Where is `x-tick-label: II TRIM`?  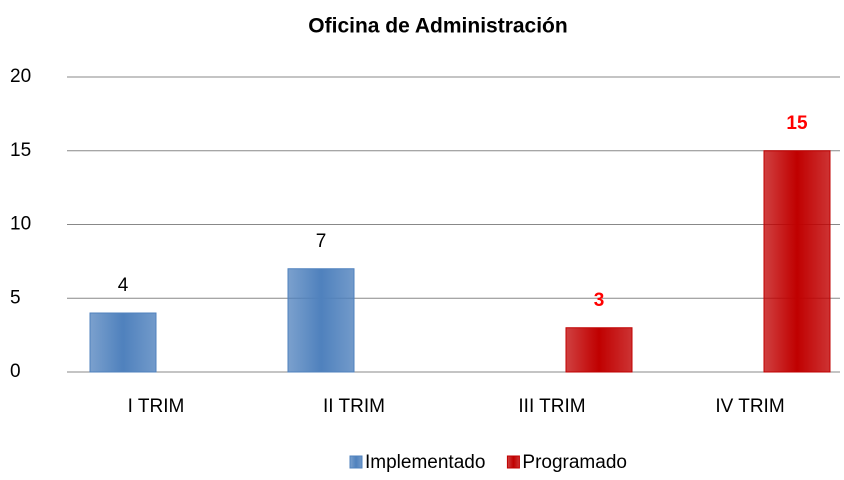
x-tick-label: II TRIM is located at coordinates (354, 406).